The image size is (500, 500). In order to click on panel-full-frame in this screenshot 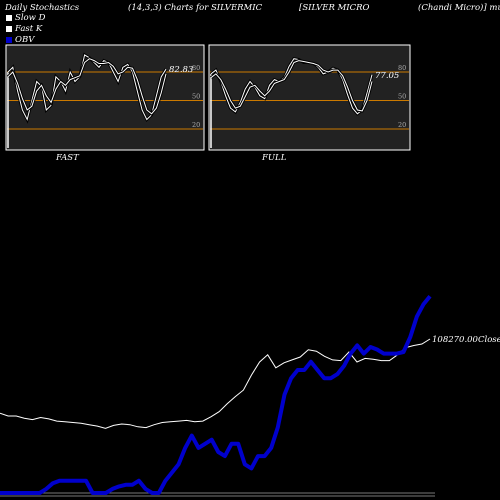, I will do `click(309, 97)`.